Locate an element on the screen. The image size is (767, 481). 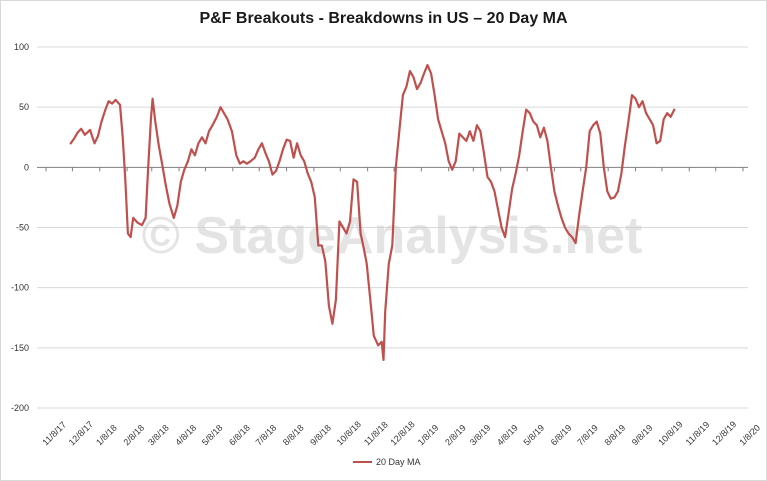
y-axis: 100 50 0 -50 -100 -150 -200 is located at coordinates (20, 227).